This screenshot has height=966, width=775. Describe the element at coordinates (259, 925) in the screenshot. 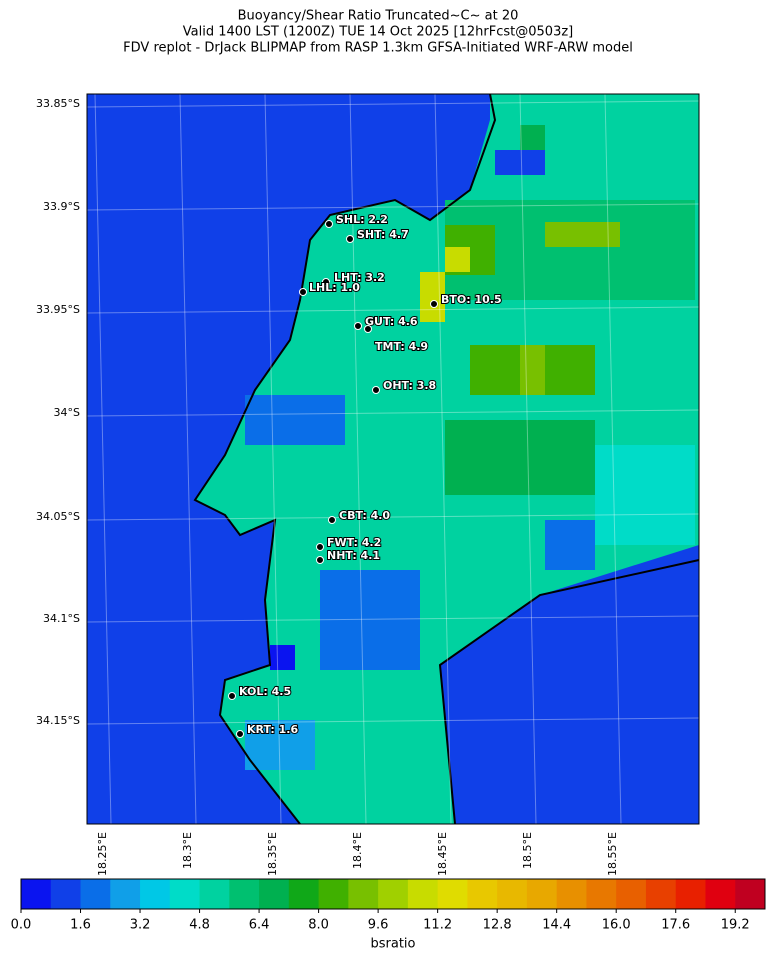

I see `colorbar-tick-label: 6.4` at that location.